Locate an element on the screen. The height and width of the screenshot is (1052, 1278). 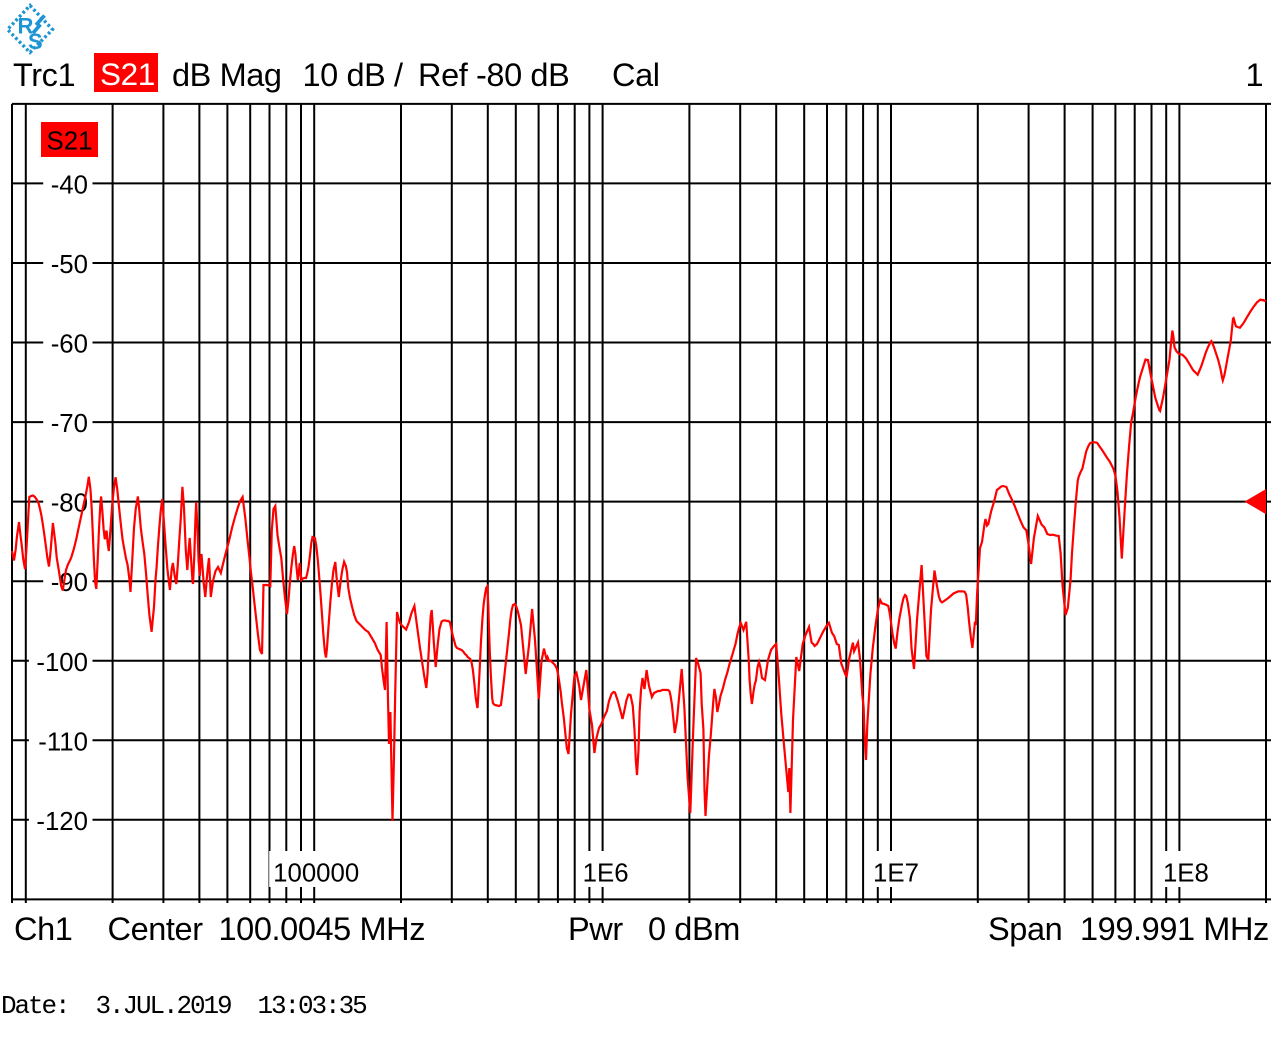
svg-text: -50 is located at coordinates (69, 265).